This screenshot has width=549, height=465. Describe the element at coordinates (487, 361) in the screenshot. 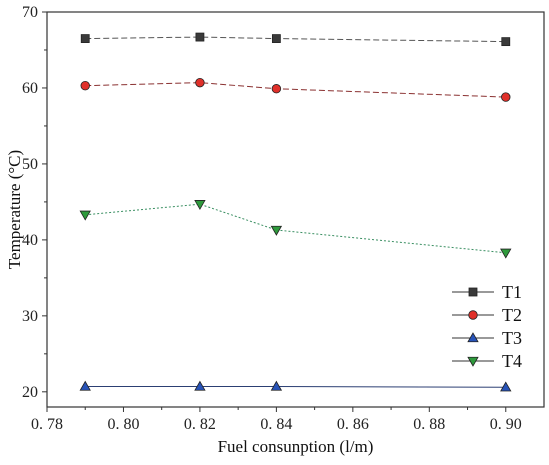

I see `legend-item-t4: T4` at that location.